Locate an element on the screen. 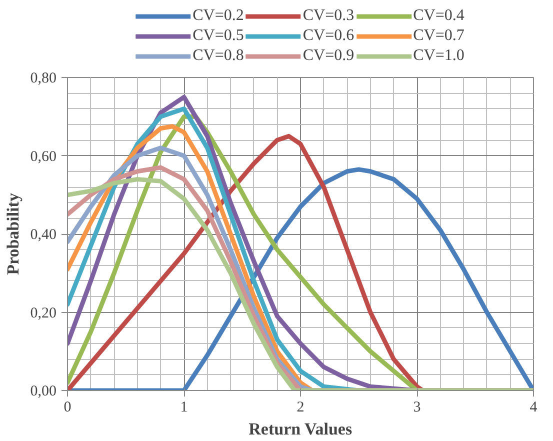 Image resolution: width=553 pixels, height=441 pixels. legend-label: CV=0.6 is located at coordinates (328, 36).